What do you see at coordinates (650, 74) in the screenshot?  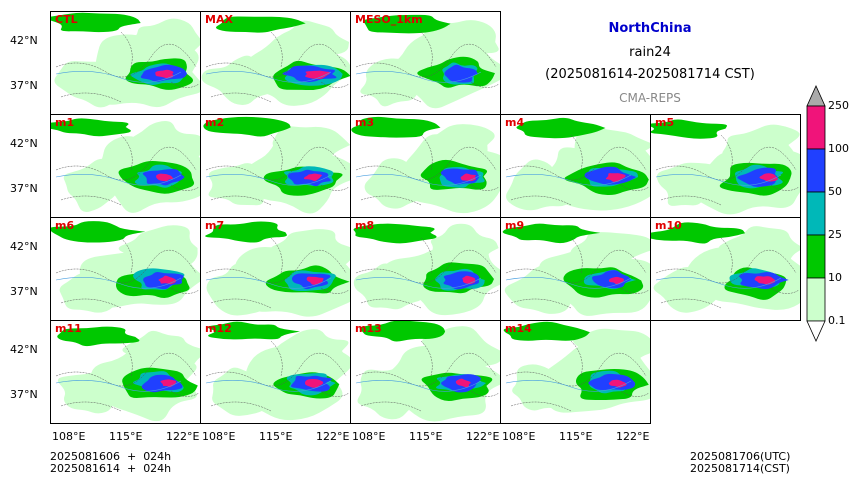 I see `period-title: (2025081614-2025081714 CST)` at bounding box center [650, 74].